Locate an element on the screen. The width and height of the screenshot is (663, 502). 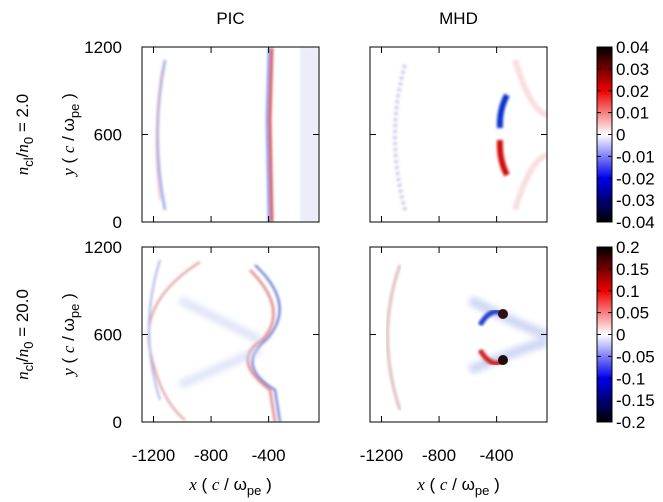
colorbar-tick-label: -0.01 is located at coordinates (635, 156).